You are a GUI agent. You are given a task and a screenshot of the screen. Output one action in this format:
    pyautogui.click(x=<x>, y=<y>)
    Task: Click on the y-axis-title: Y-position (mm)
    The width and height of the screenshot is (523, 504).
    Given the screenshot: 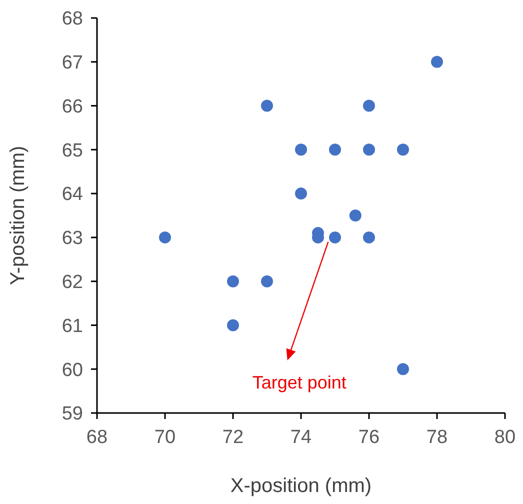 What is the action you would take?
    pyautogui.click(x=18, y=216)
    